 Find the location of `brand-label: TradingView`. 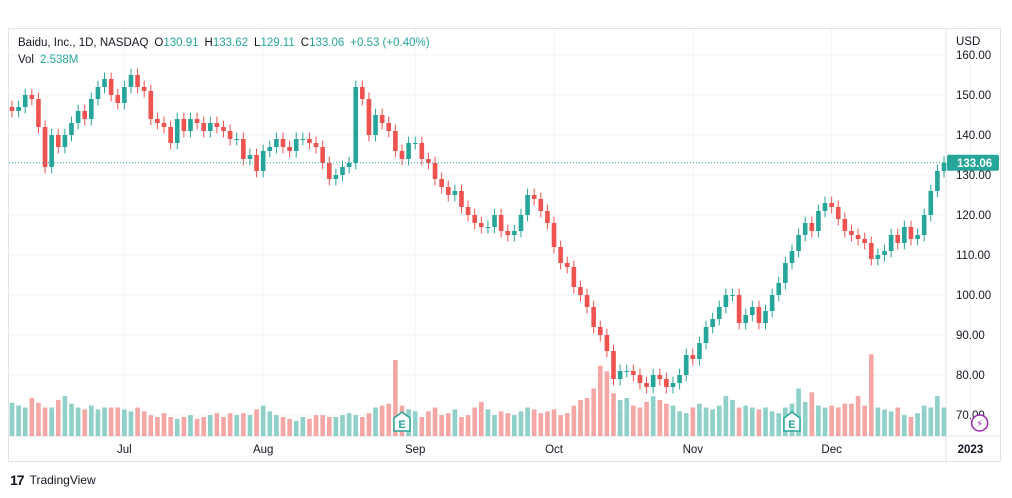

brand-label: TradingView is located at coordinates (62, 480).